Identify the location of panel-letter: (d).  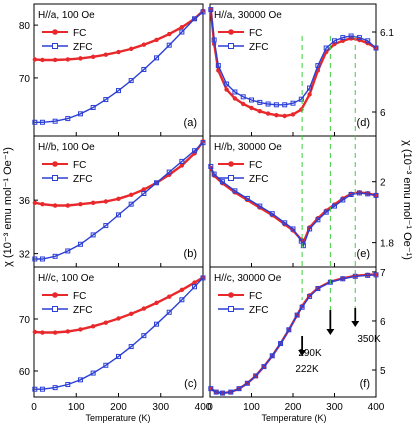
(363, 123).